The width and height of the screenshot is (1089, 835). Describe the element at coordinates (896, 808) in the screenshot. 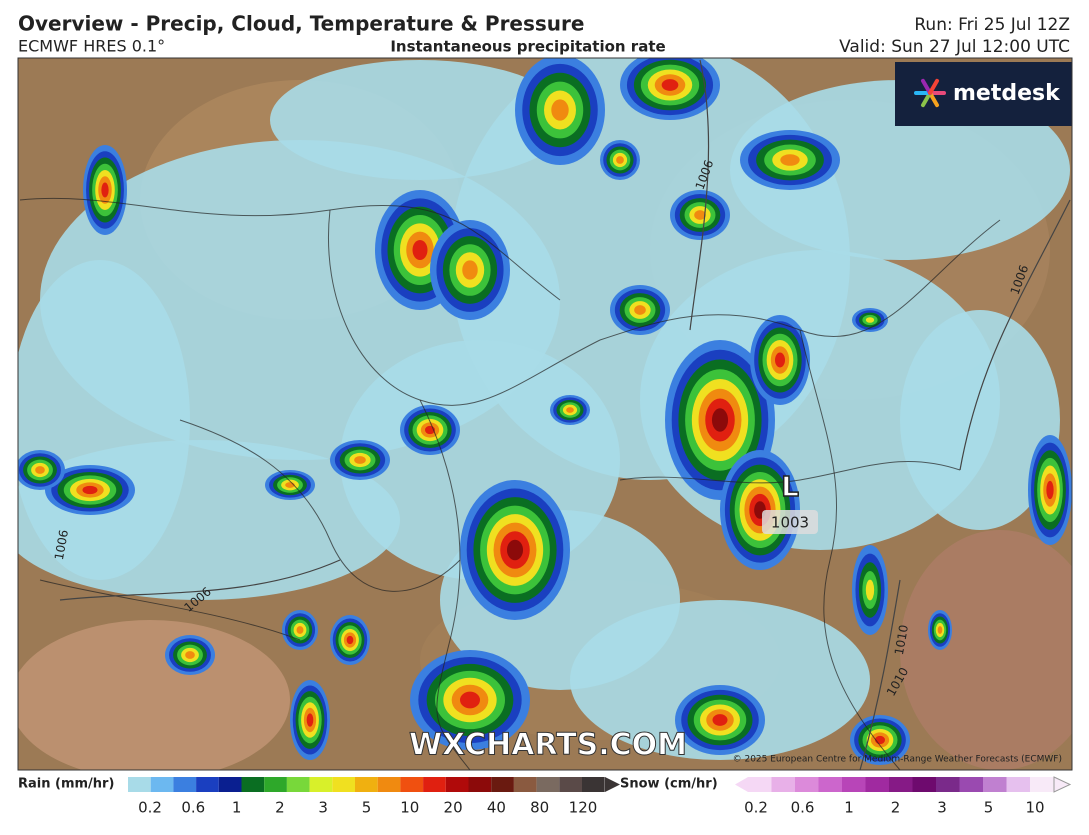

I see `snow-label: 2` at that location.